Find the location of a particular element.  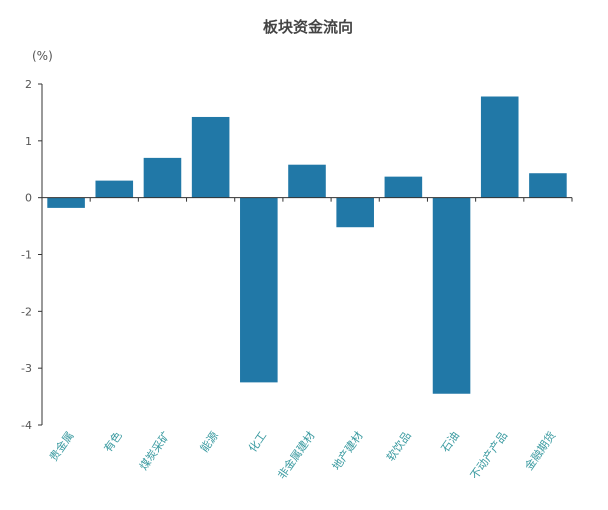

x-tick-label: 能源 is located at coordinates (209, 442).